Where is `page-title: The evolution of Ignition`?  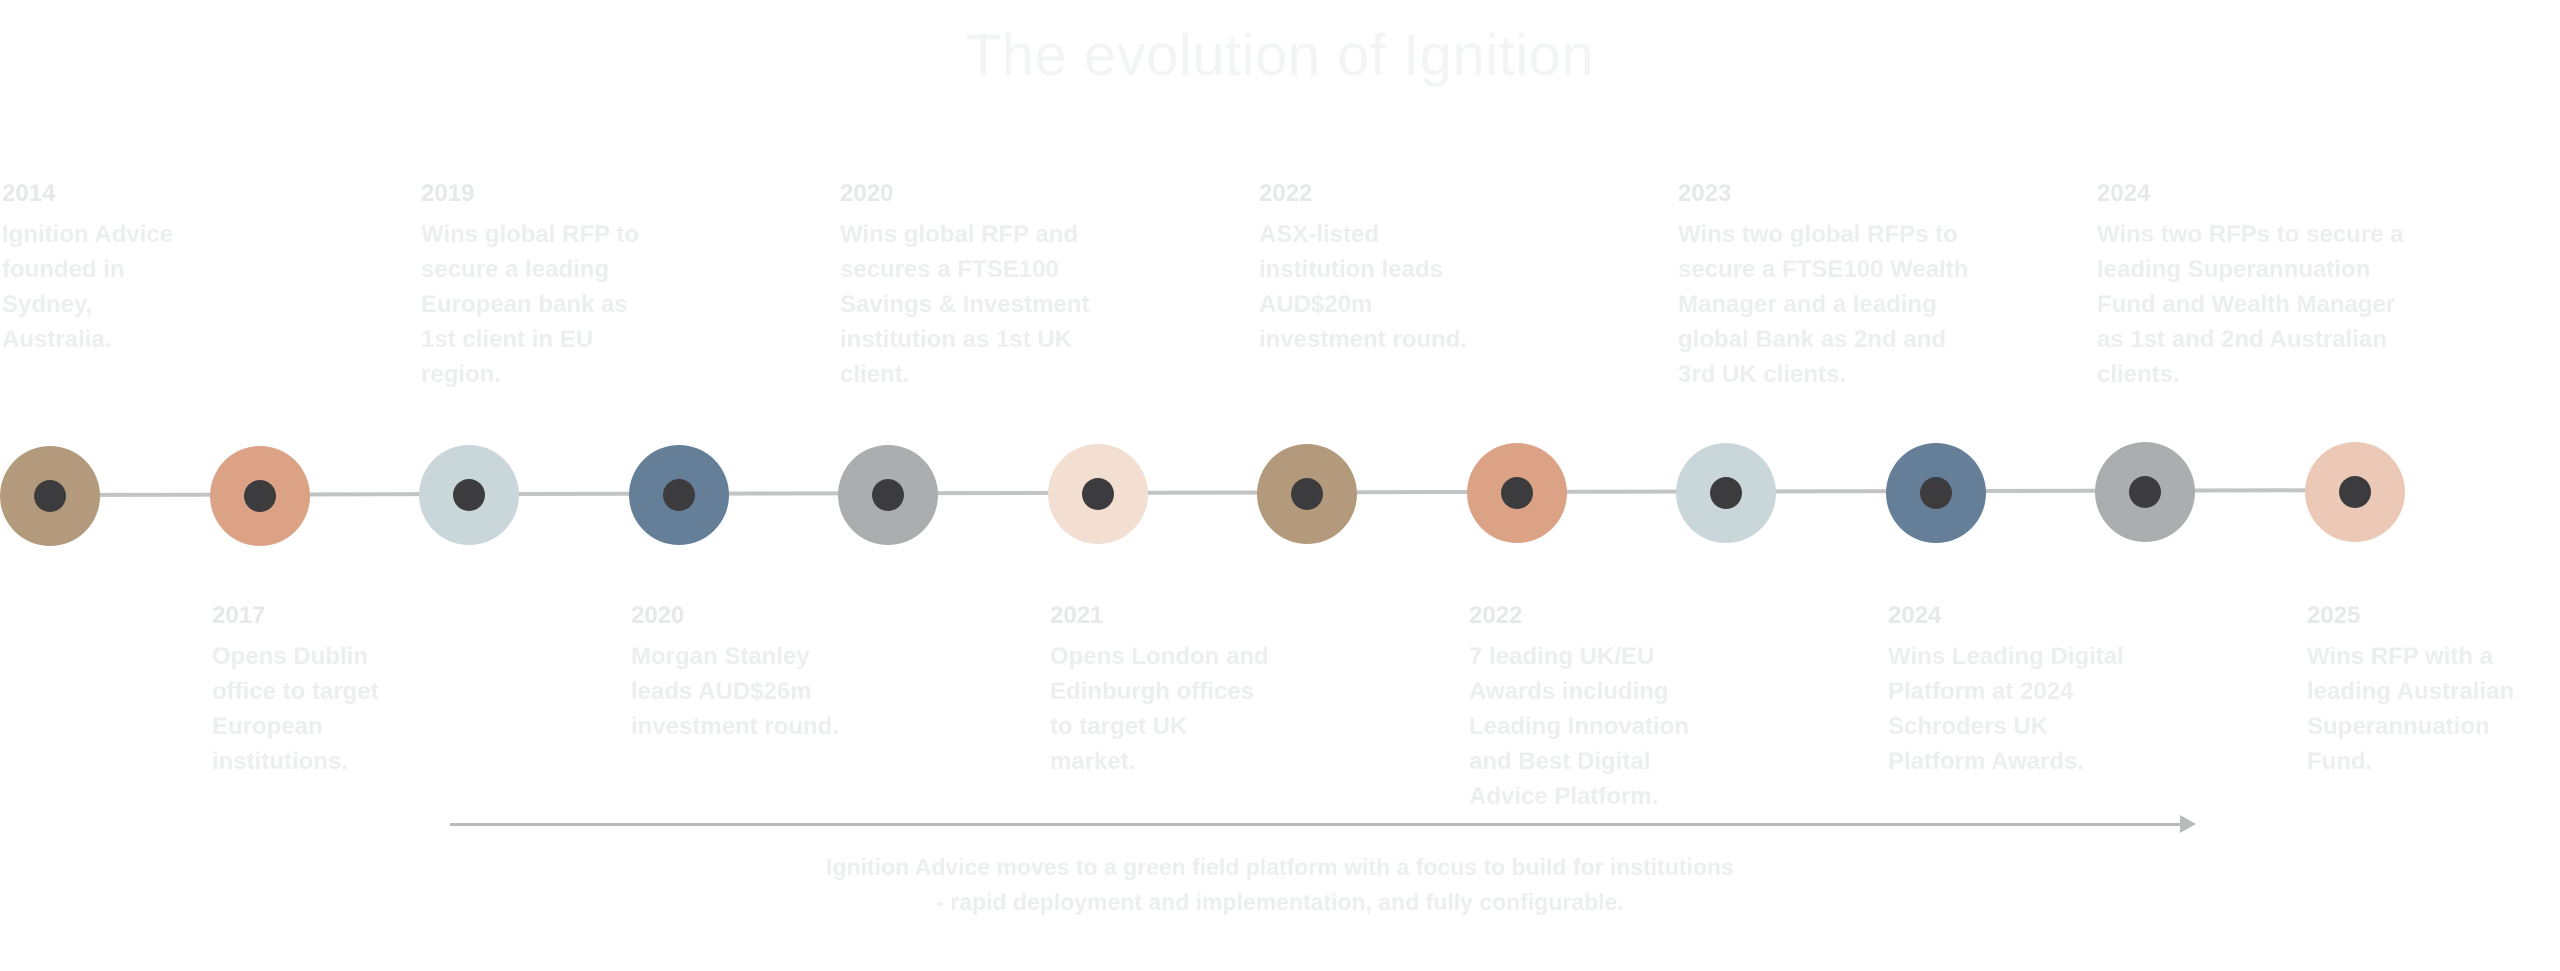
page-title: The evolution of Ignition is located at coordinates (1280, 55).